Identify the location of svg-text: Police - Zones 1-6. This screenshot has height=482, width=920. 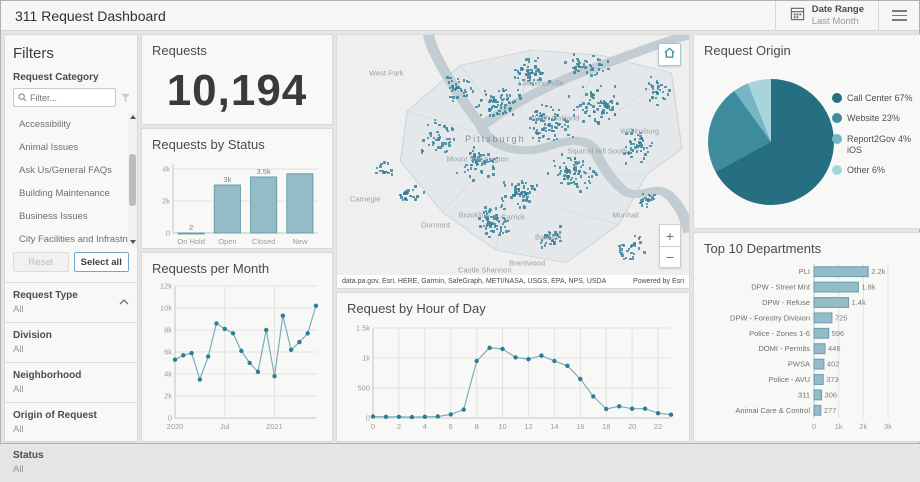
(779, 333).